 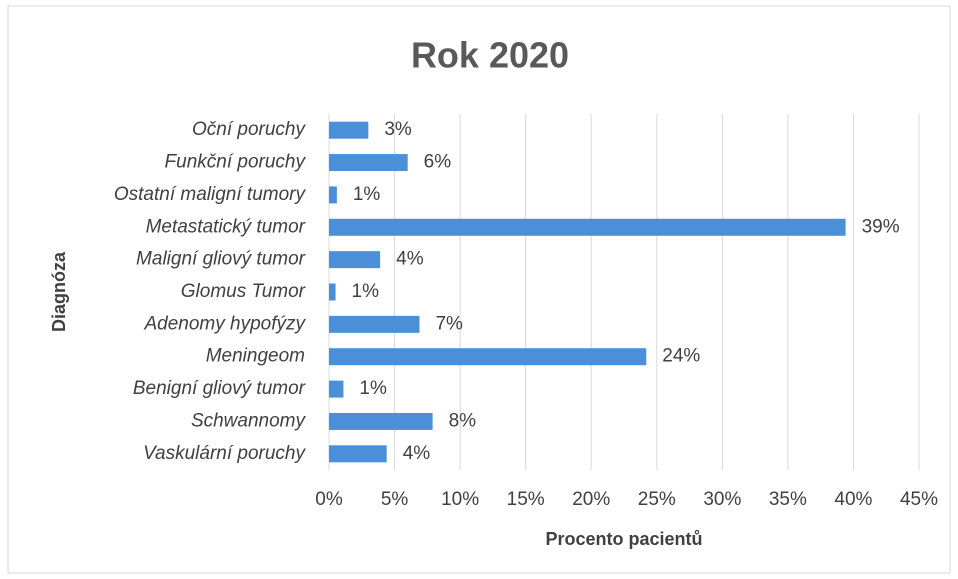 What do you see at coordinates (255, 356) in the screenshot?
I see `y-tick-label: Meningeom` at bounding box center [255, 356].